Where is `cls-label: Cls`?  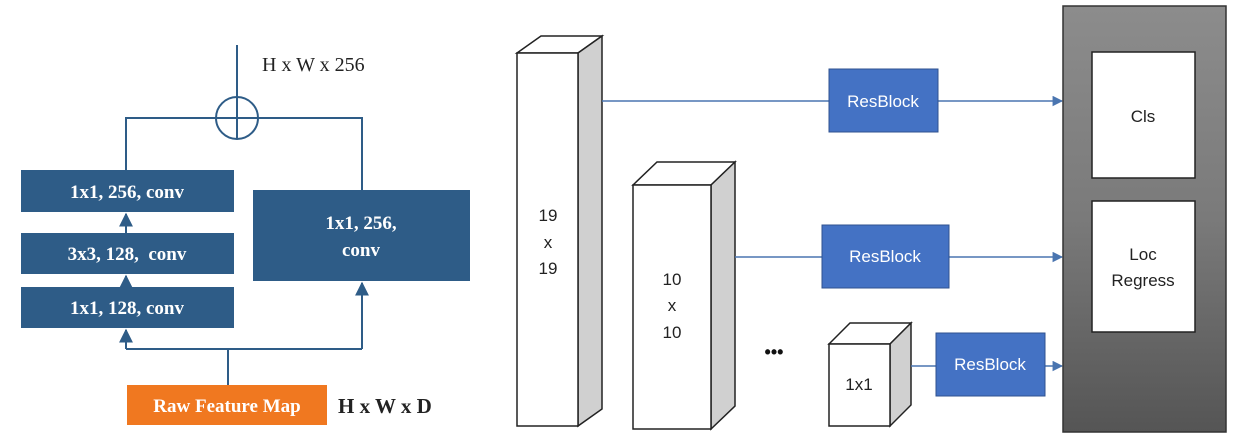
cls-label: Cls is located at coordinates (1143, 116).